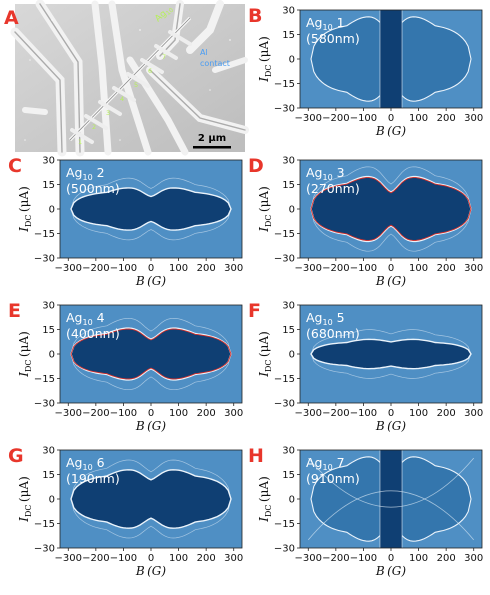 This screenshot has width=490, height=595. I want to click on sample-label: Ag10 1, so click(325, 23).